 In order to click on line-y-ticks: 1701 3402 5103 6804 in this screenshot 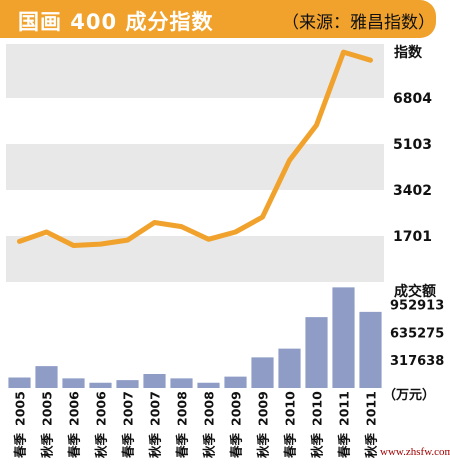, I will do `click(412, 168)`.